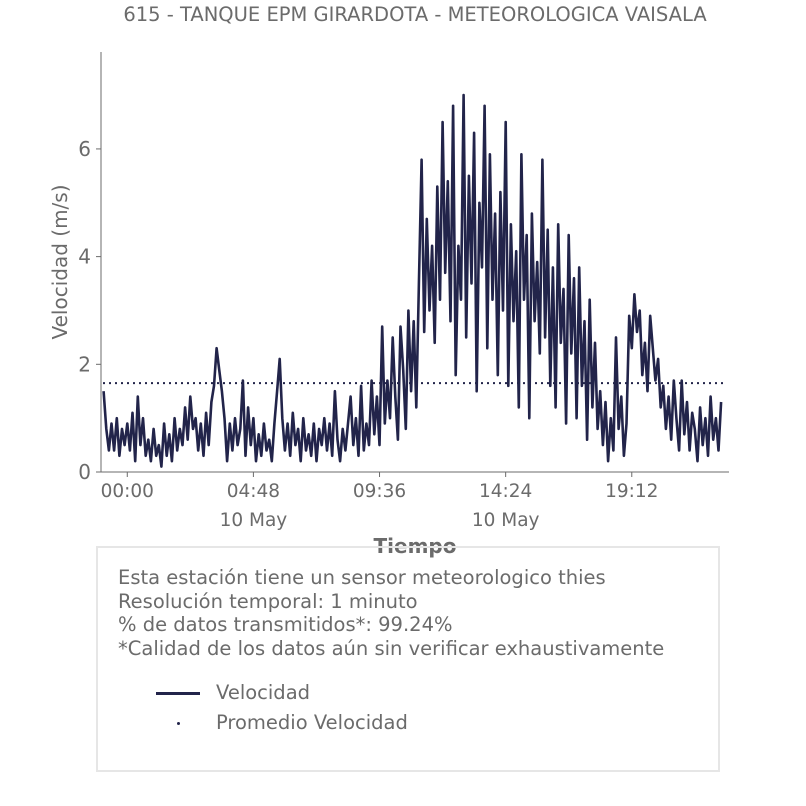 The image size is (806, 806). What do you see at coordinates (505, 491) in the screenshot?
I see `x-tick-label: 14:24` at bounding box center [505, 491].